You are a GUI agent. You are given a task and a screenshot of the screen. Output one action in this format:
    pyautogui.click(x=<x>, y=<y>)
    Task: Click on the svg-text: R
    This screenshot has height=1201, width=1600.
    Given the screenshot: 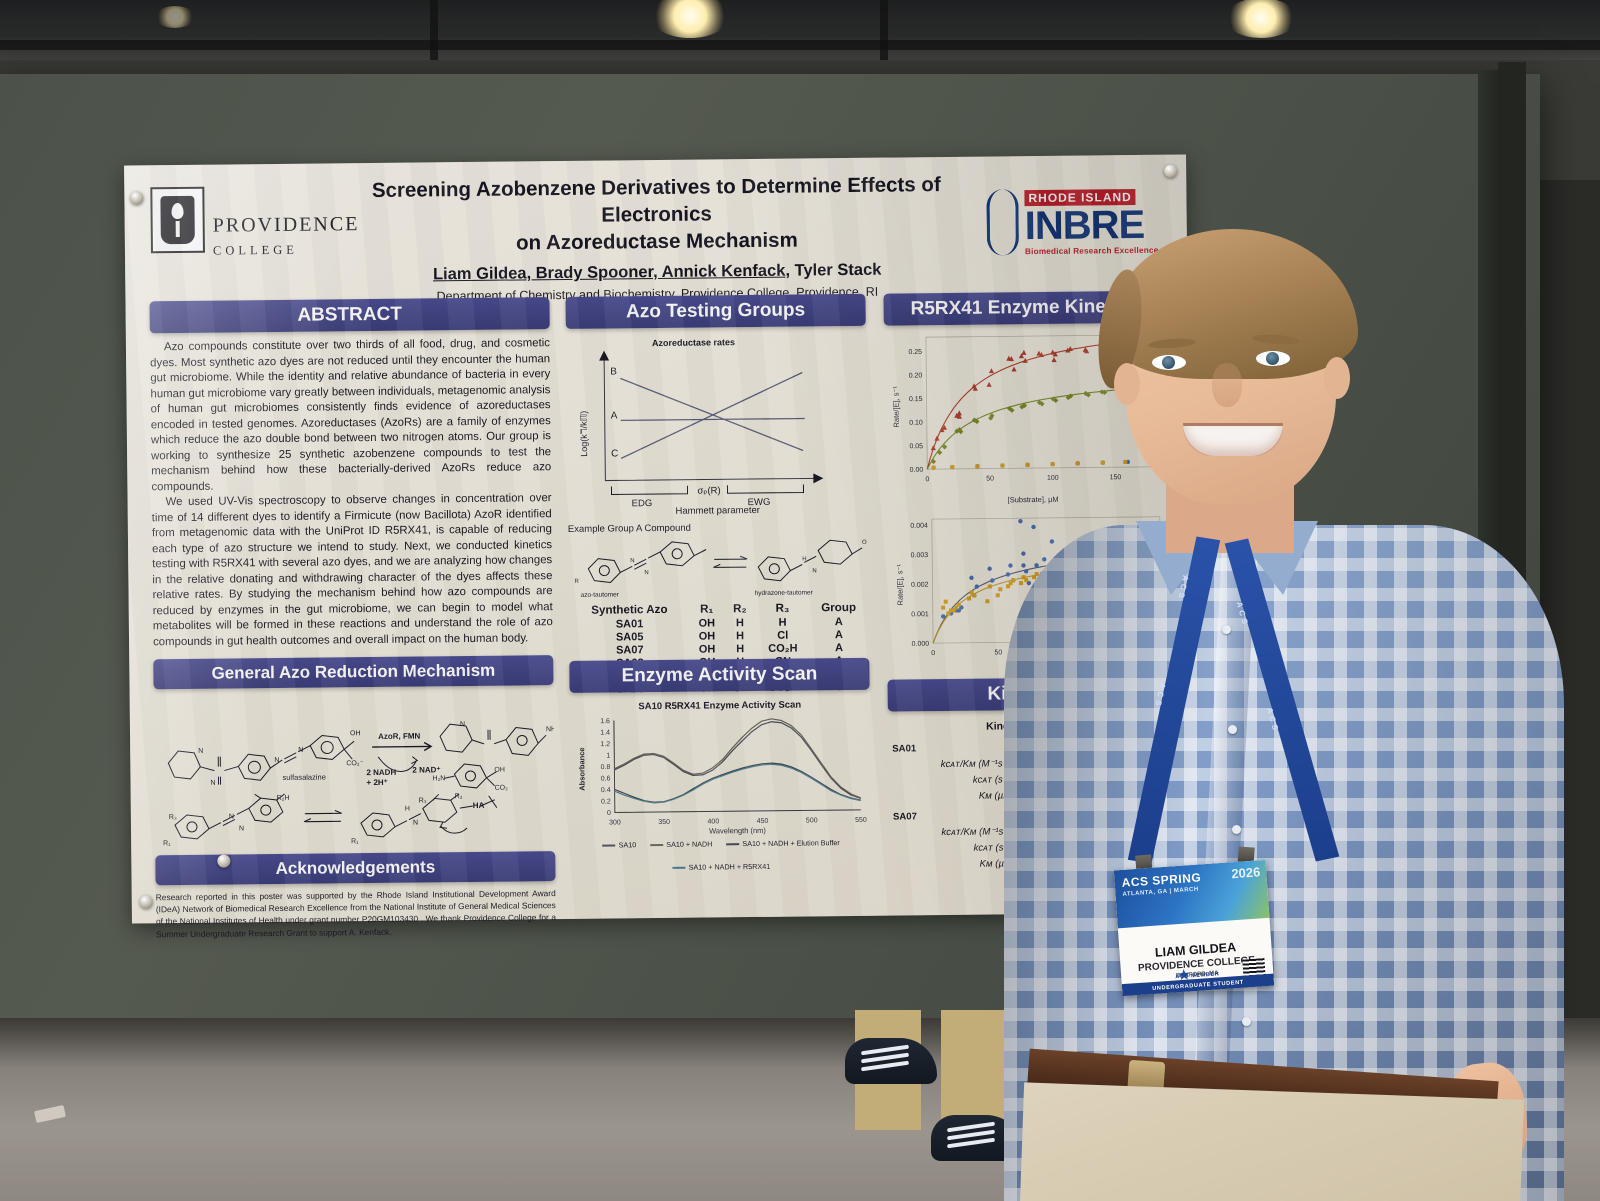 What is the action you would take?
    pyautogui.click(x=576, y=582)
    